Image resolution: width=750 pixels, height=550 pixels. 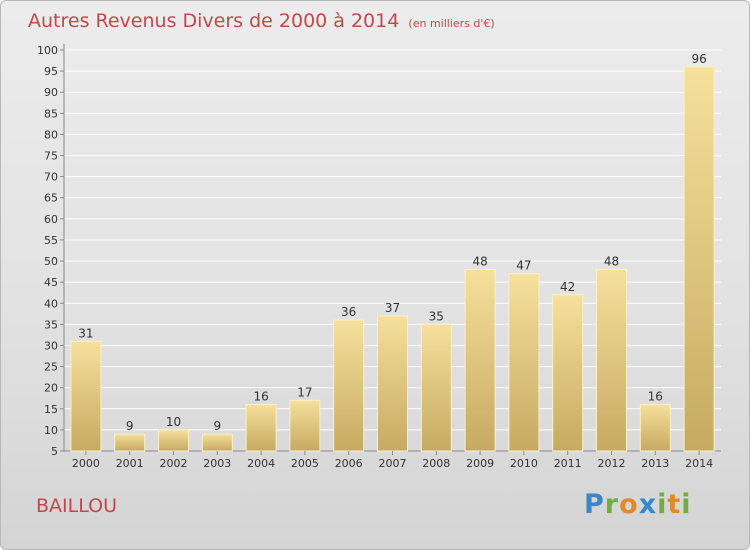 I want to click on bar-value-label: 42, so click(x=567, y=287).